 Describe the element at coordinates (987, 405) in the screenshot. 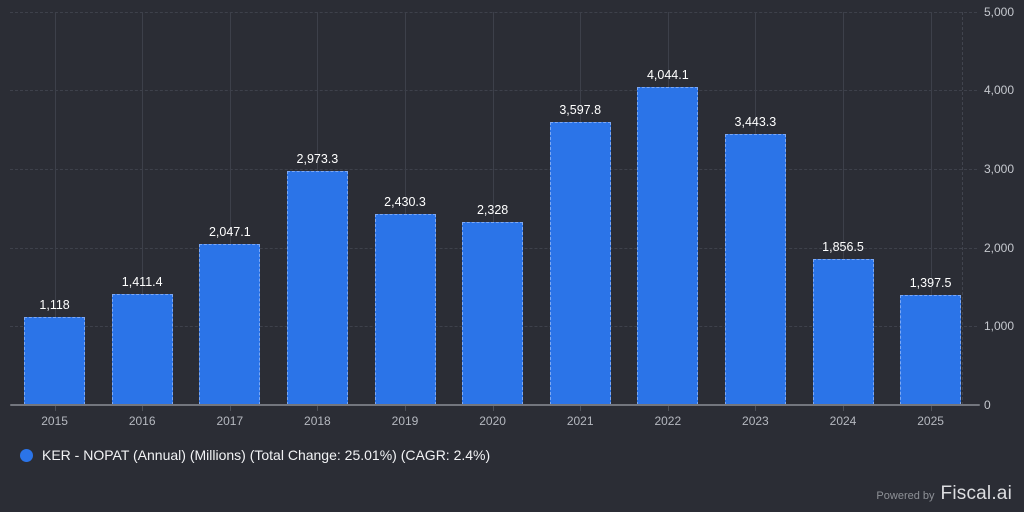

I see `y-axis-tick-label: 0` at that location.